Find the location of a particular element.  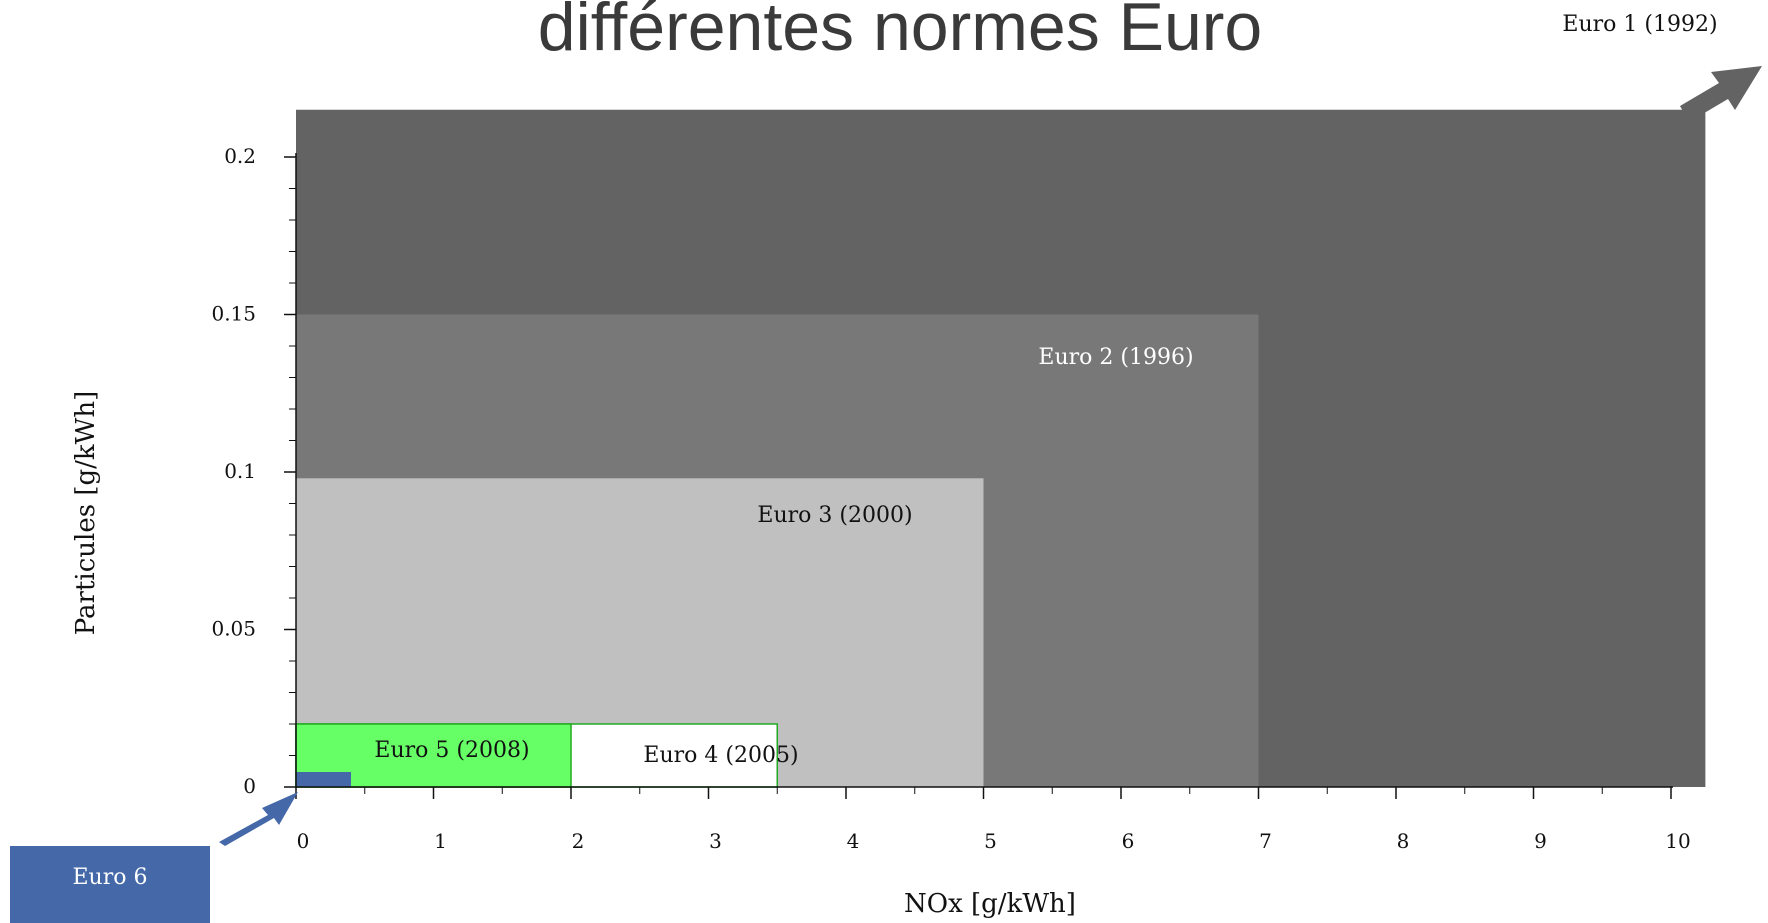

chart-title: différentes normes Euro is located at coordinates (900, 32).